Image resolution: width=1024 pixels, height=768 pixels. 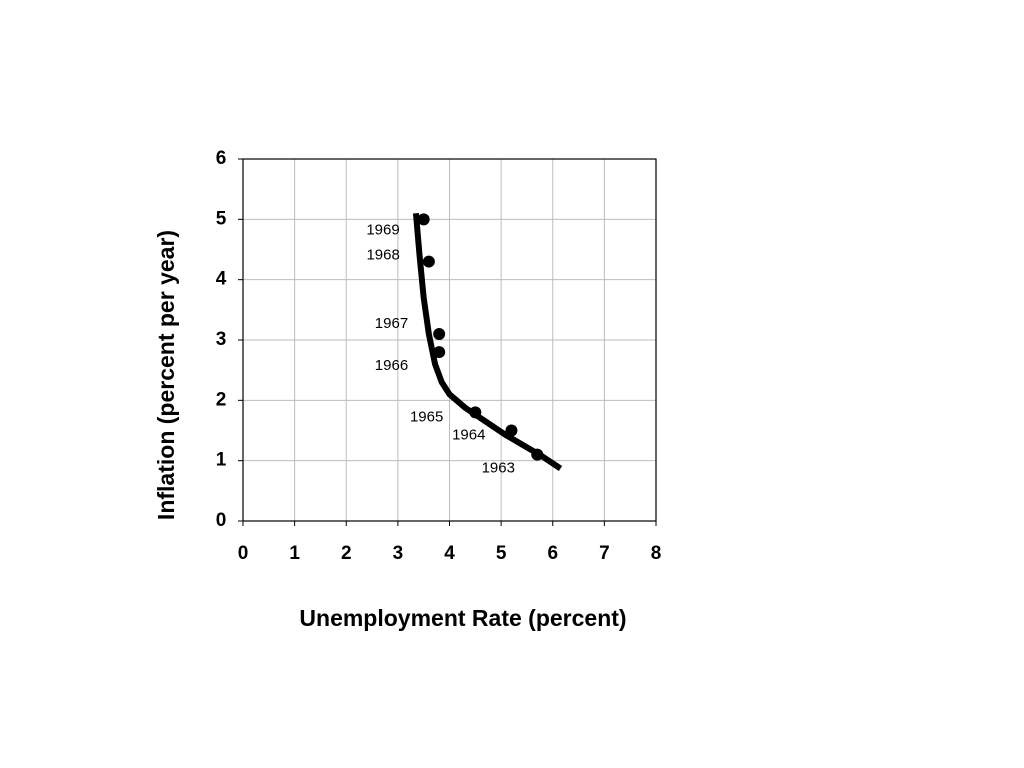 I want to click on x-tick-label: 2, so click(x=346, y=553).